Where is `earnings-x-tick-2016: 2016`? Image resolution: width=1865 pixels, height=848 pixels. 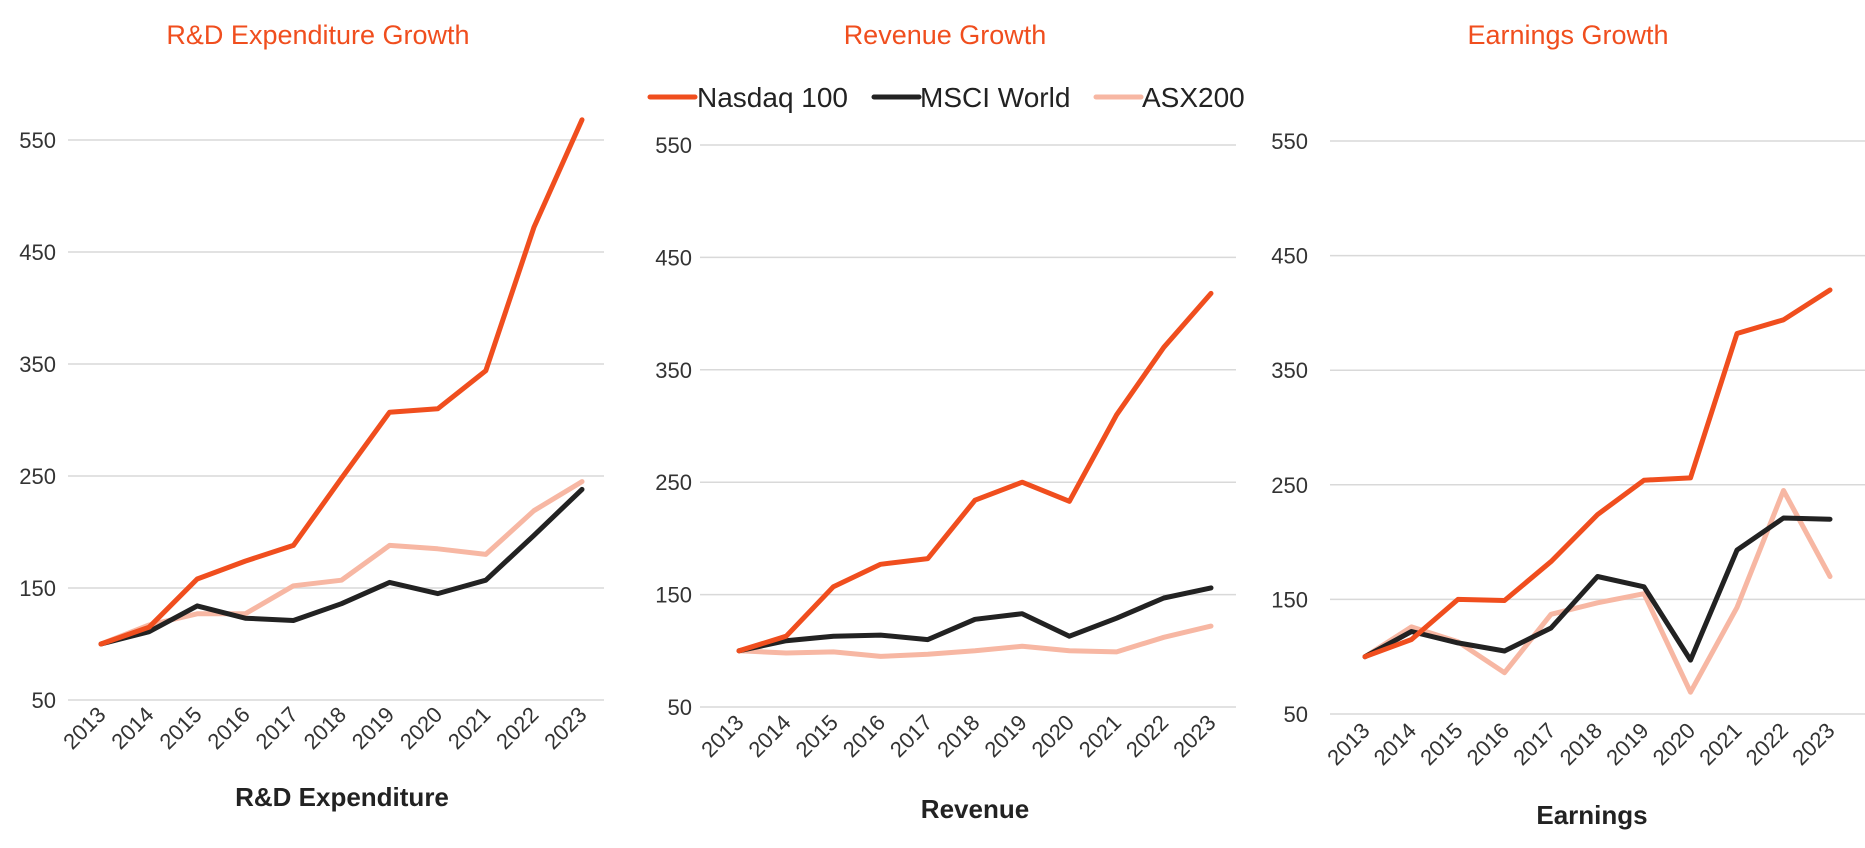 earnings-x-tick-2016: 2016 is located at coordinates (1488, 744).